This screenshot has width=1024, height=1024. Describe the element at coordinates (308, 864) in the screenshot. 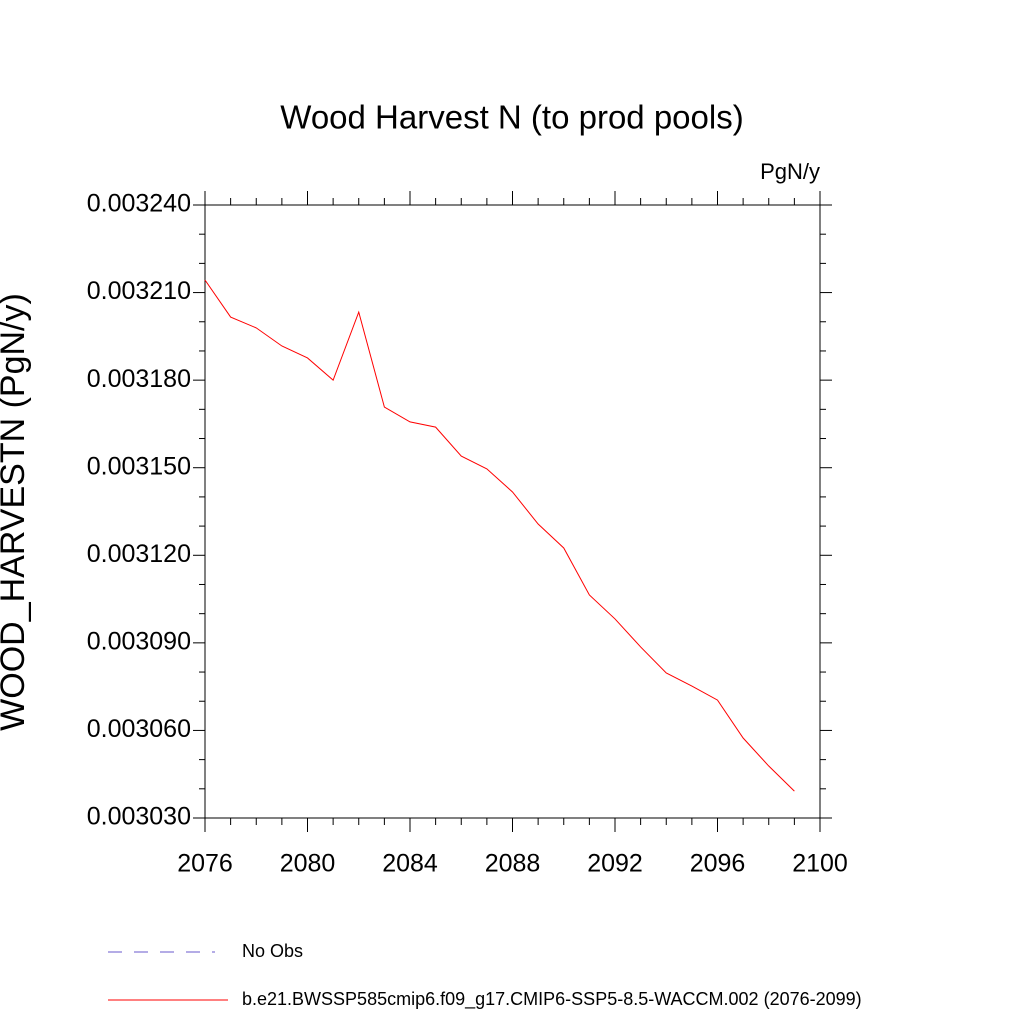

I see `x-tick-label: 2080` at that location.